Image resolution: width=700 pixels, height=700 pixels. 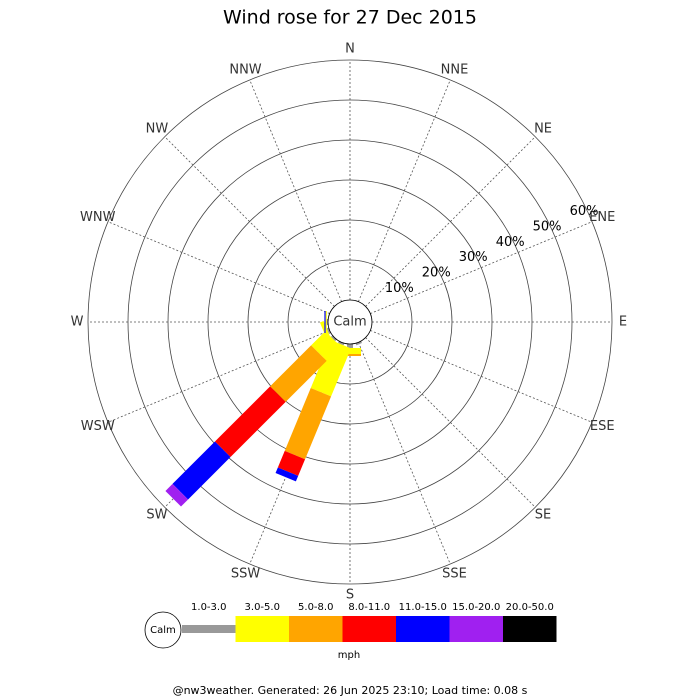 I want to click on direction-label: WSW, so click(x=98, y=426).